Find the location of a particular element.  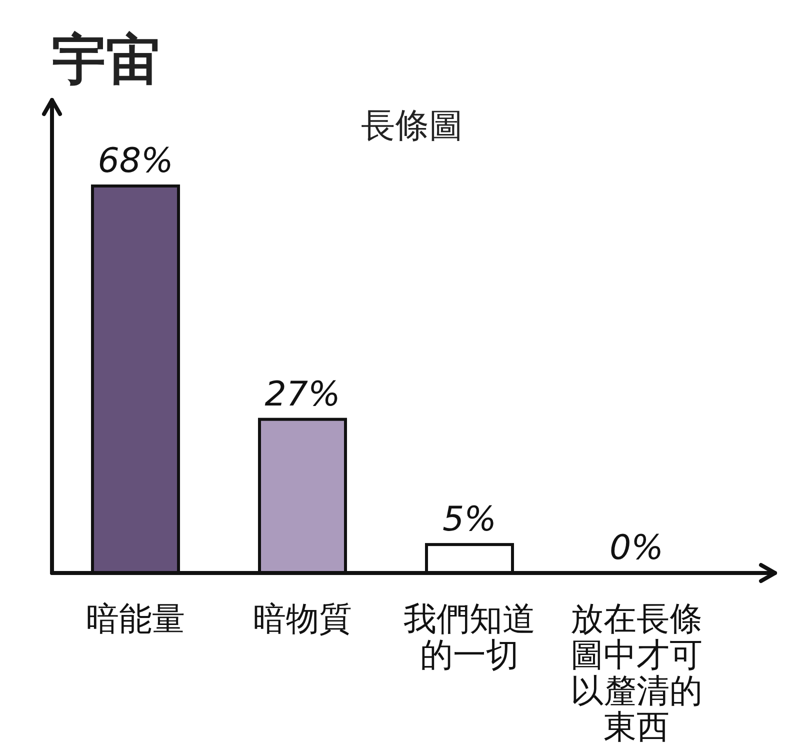

x-tick-label: 暗物質 is located at coordinates (302, 618).